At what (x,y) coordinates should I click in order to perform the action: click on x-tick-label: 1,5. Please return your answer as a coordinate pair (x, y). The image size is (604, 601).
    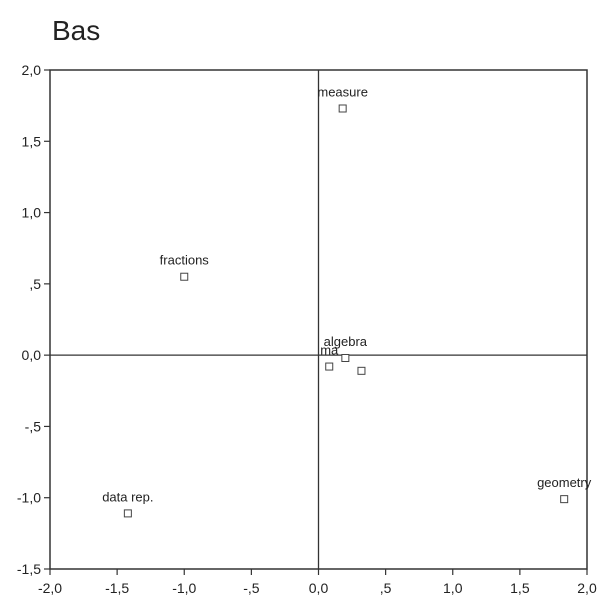
    Looking at the image, I should click on (520, 588).